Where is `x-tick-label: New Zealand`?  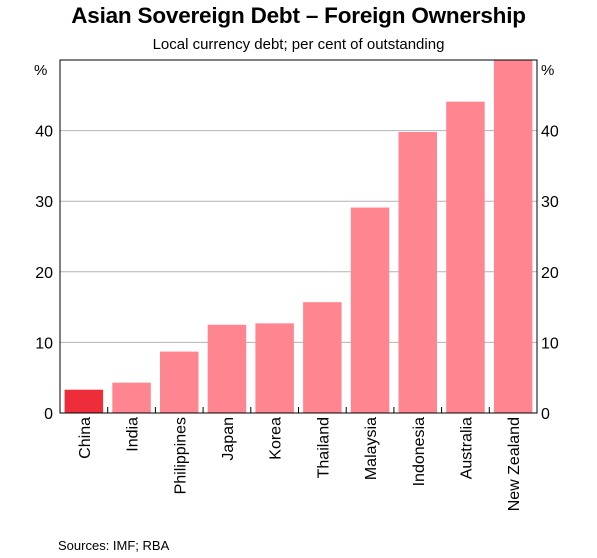 x-tick-label: New Zealand is located at coordinates (514, 464).